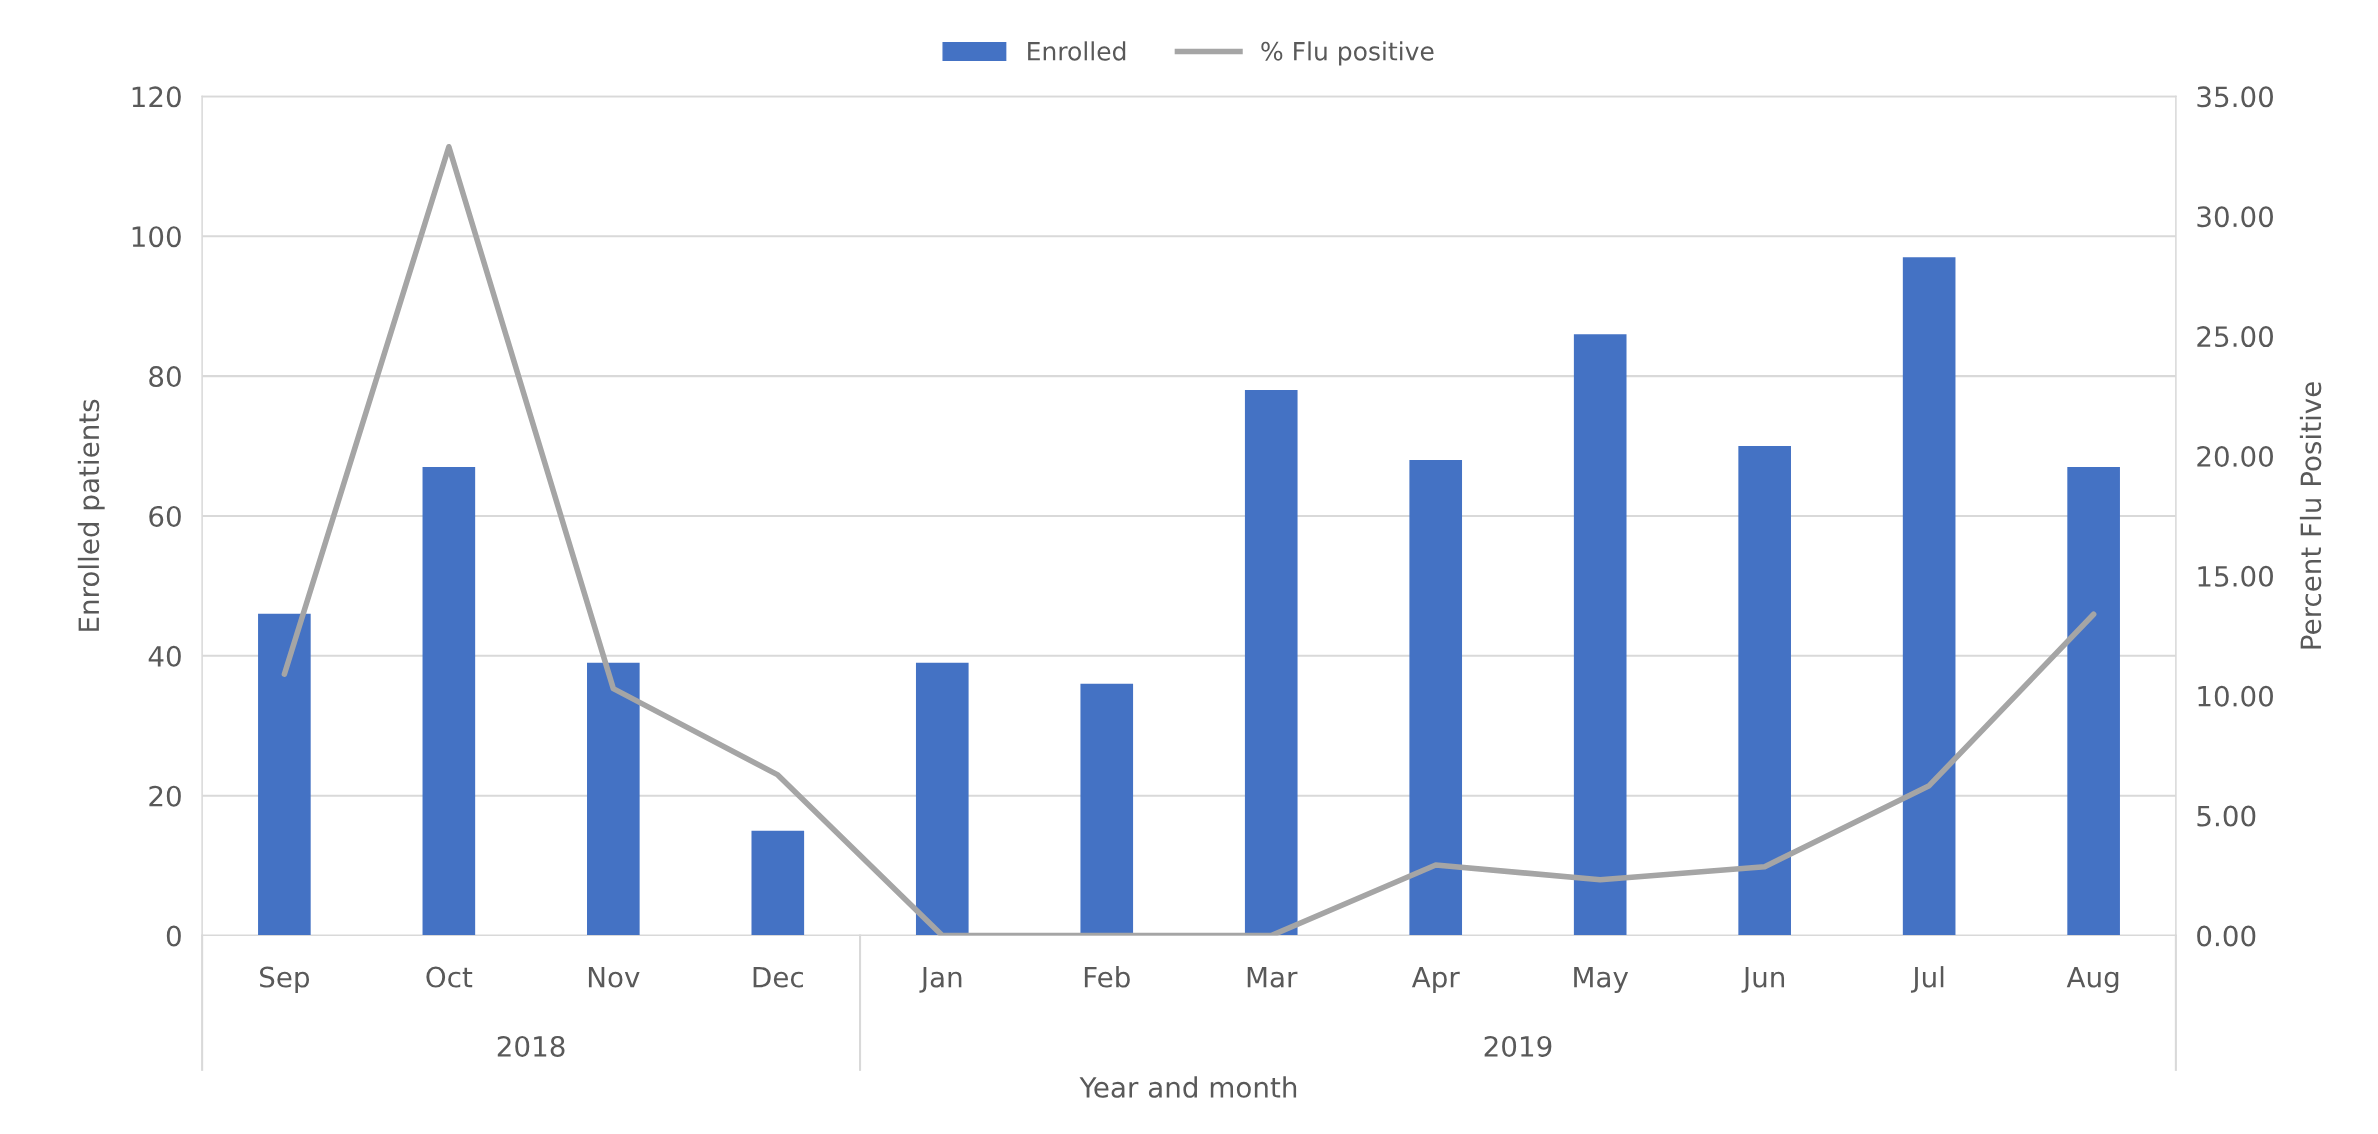 The height and width of the screenshot is (1134, 2378). Describe the element at coordinates (1601, 979) in the screenshot. I see `x-tick-label: May` at that location.